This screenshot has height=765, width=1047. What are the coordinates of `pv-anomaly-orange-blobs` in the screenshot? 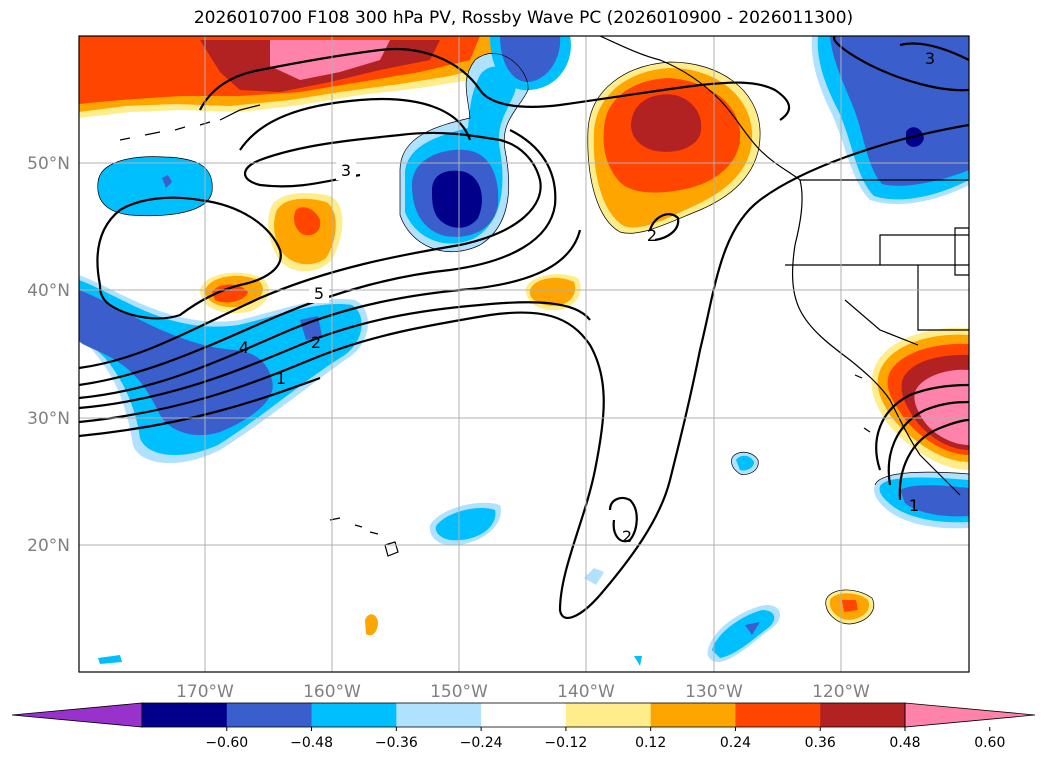 It's located at (390, 253).